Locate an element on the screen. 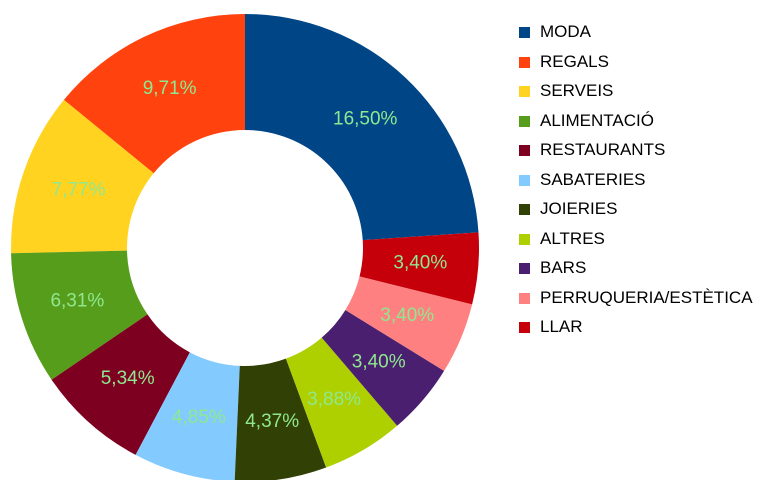 Image resolution: width=784 pixels, height=480 pixels. legend-item: BARS is located at coordinates (648, 268).